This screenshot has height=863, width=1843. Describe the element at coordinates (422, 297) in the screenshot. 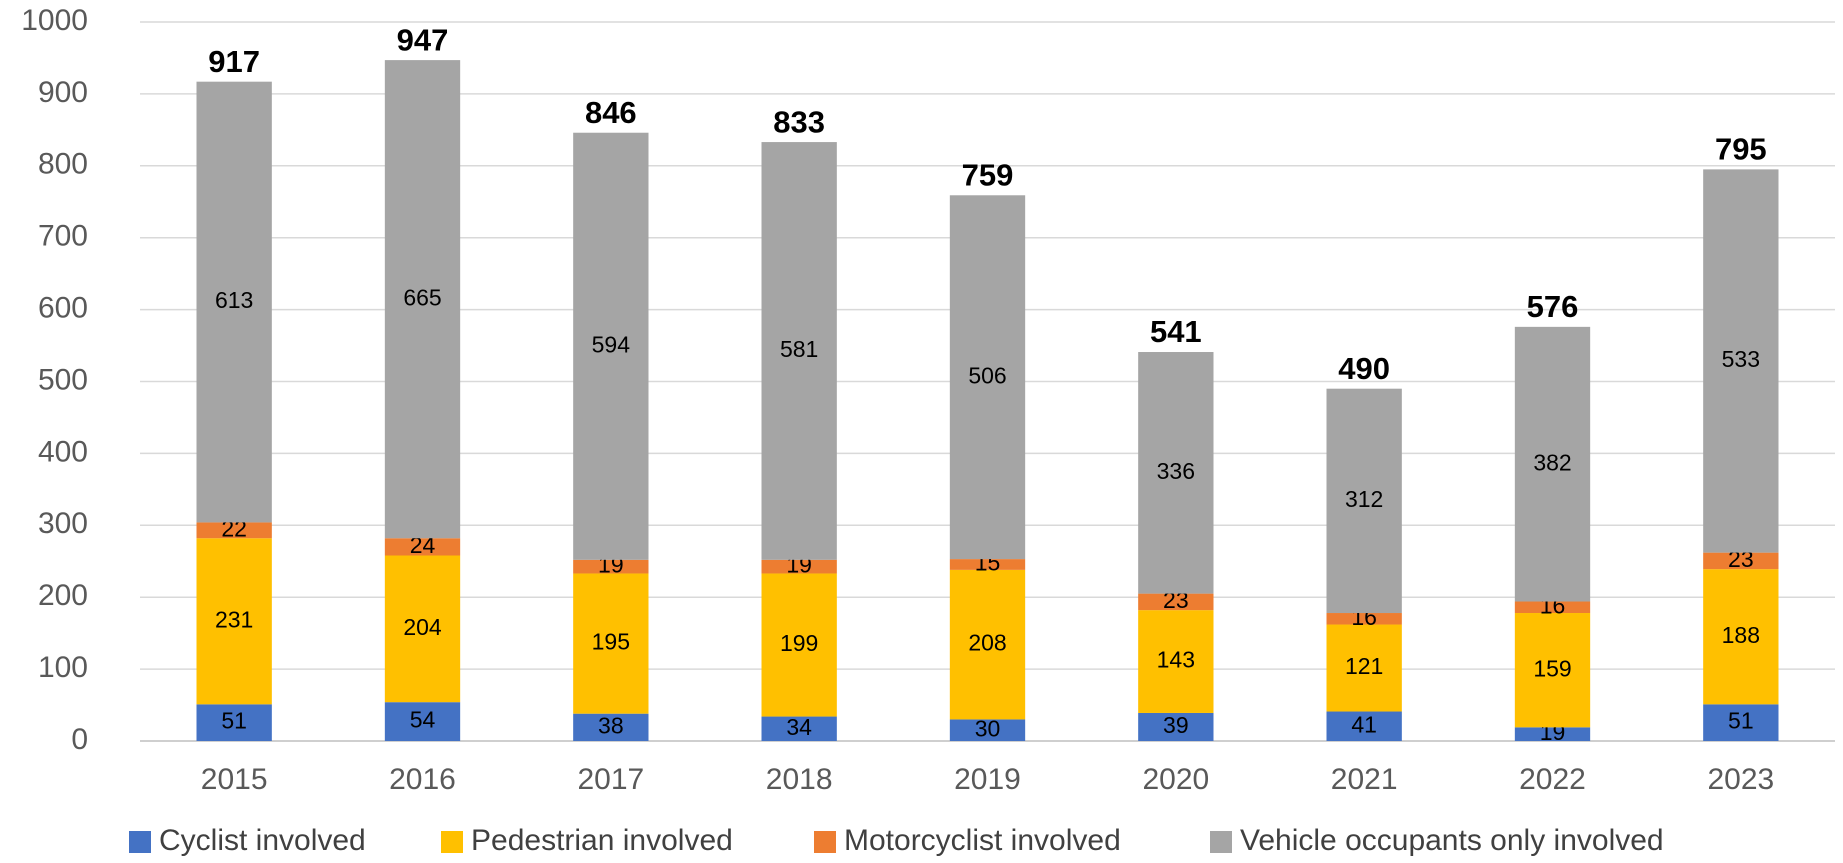

I see `segment-label: 665` at that location.